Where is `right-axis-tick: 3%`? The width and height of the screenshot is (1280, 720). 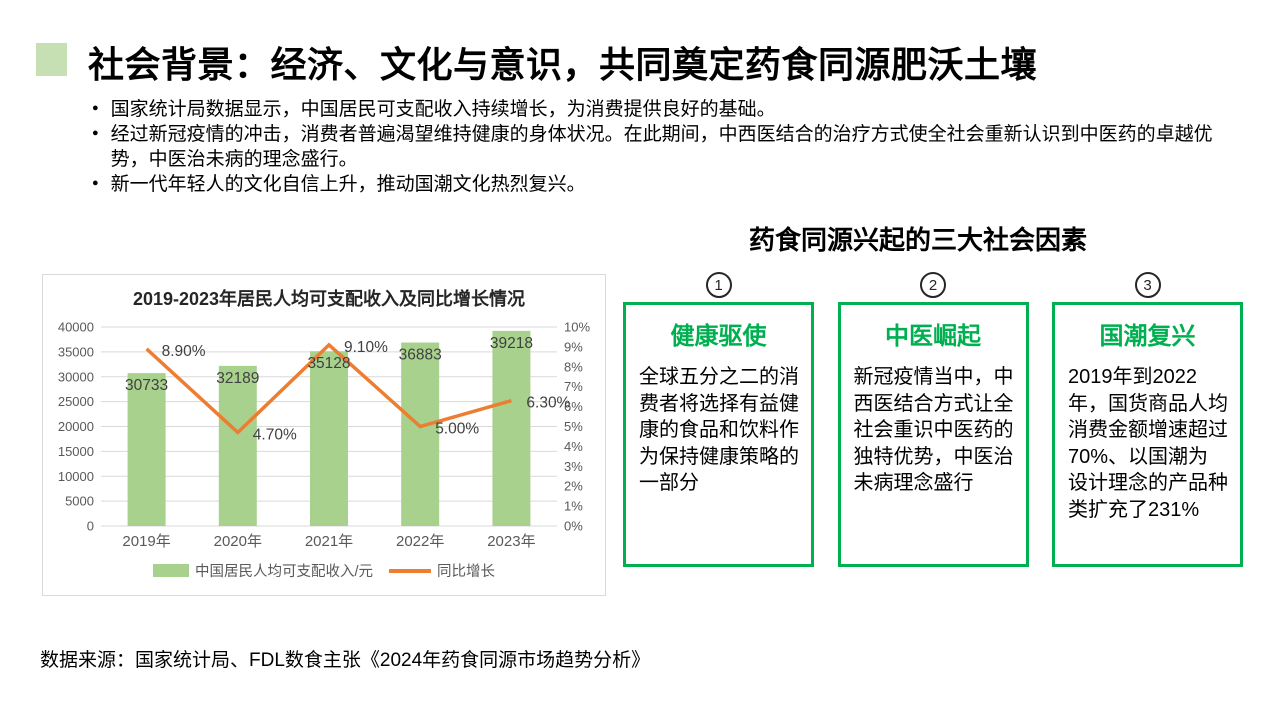 right-axis-tick: 3% is located at coordinates (573, 466).